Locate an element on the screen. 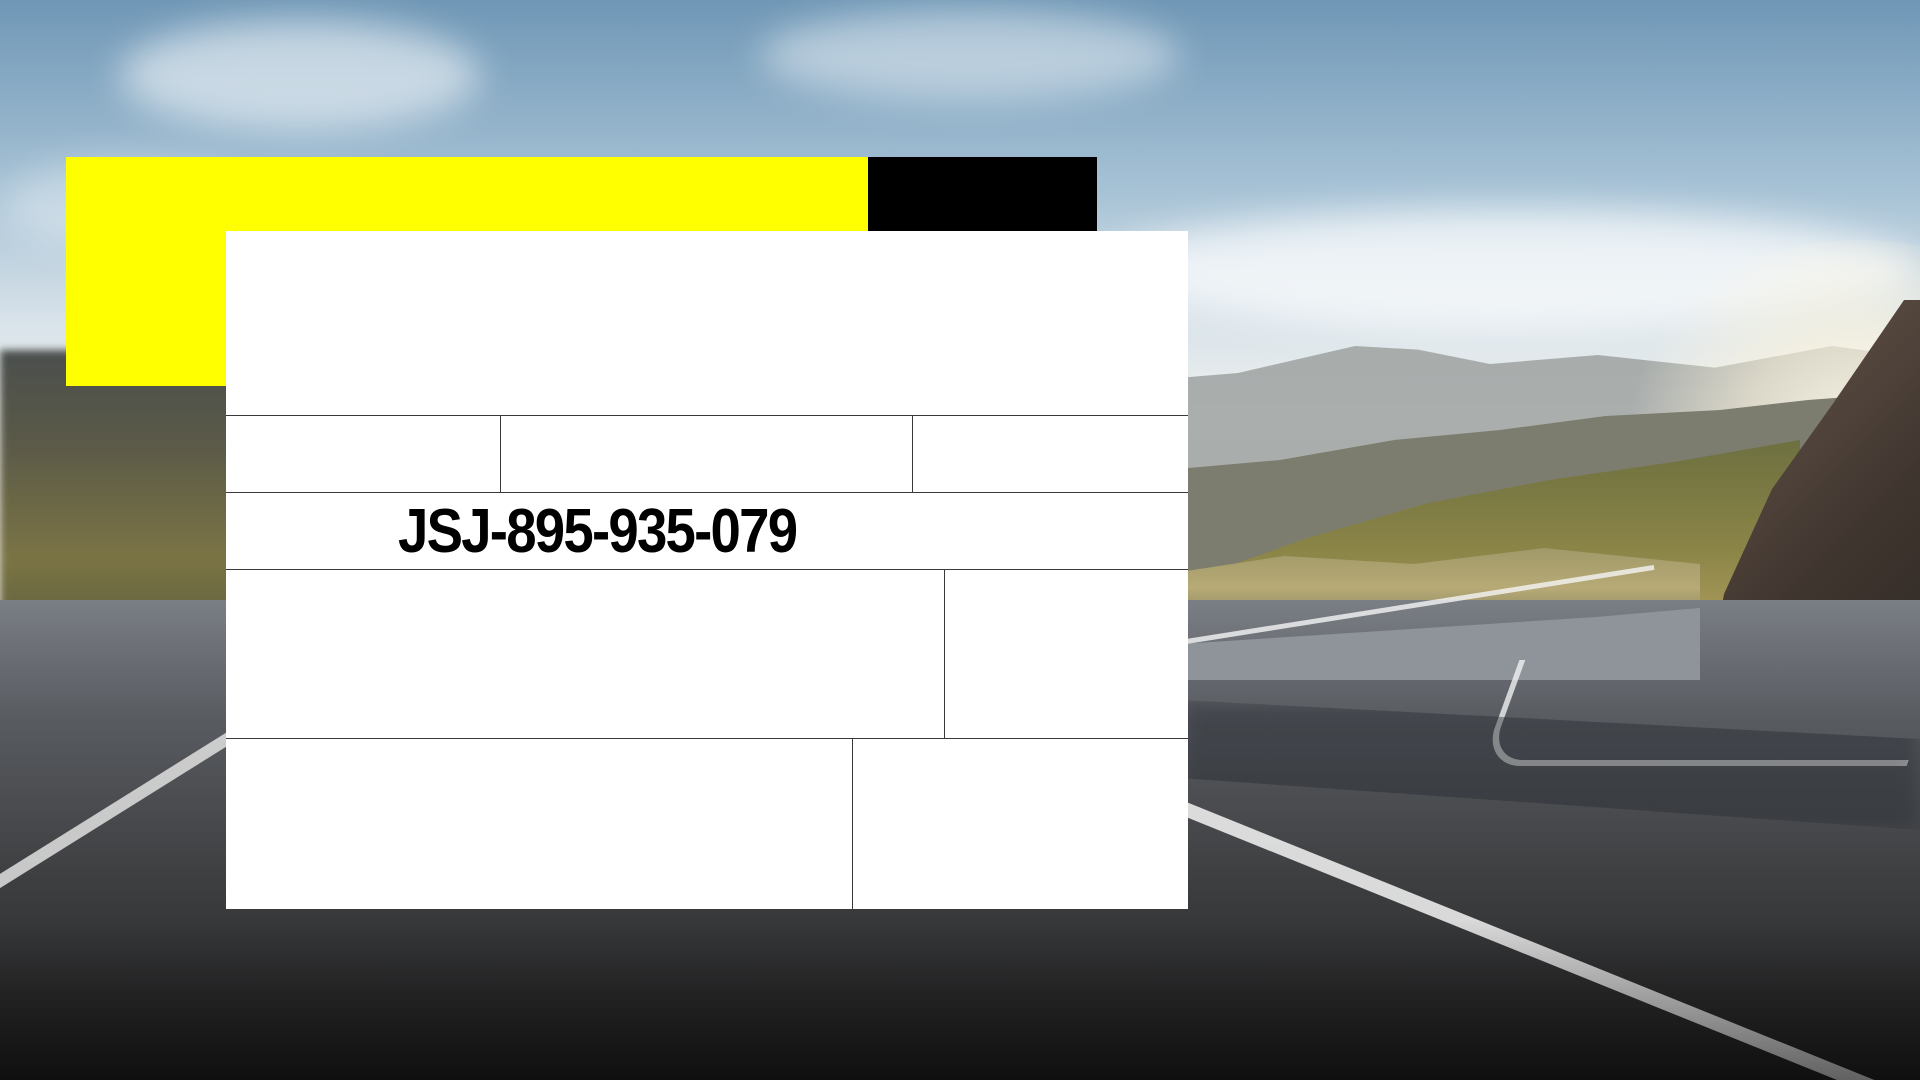 This screenshot has height=1080, width=1920. record-id-text: JSJ-895-935-079 is located at coordinates (598, 531).